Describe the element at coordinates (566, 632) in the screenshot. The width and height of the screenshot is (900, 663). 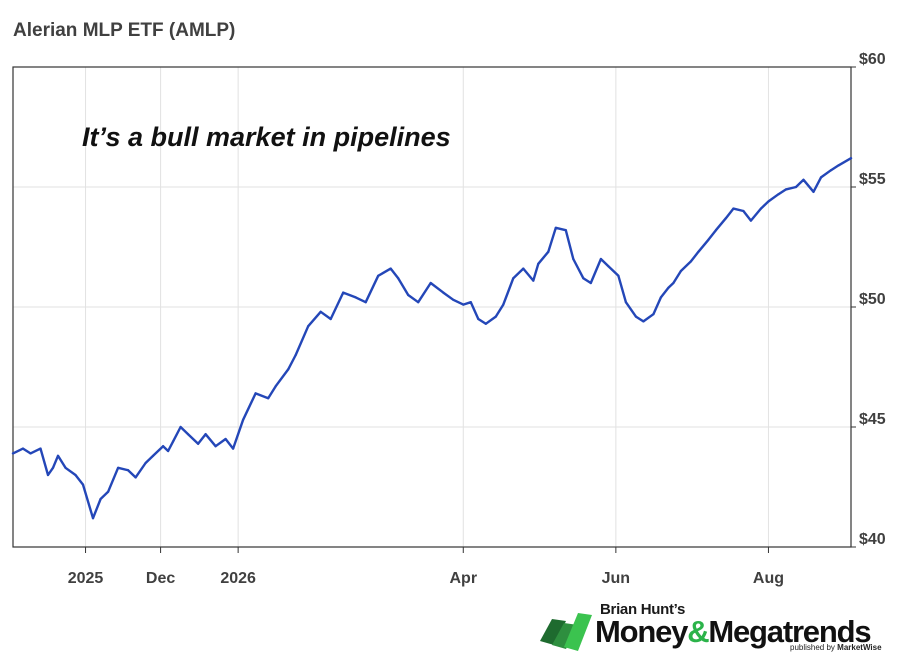
I see `bars-icon` at that location.